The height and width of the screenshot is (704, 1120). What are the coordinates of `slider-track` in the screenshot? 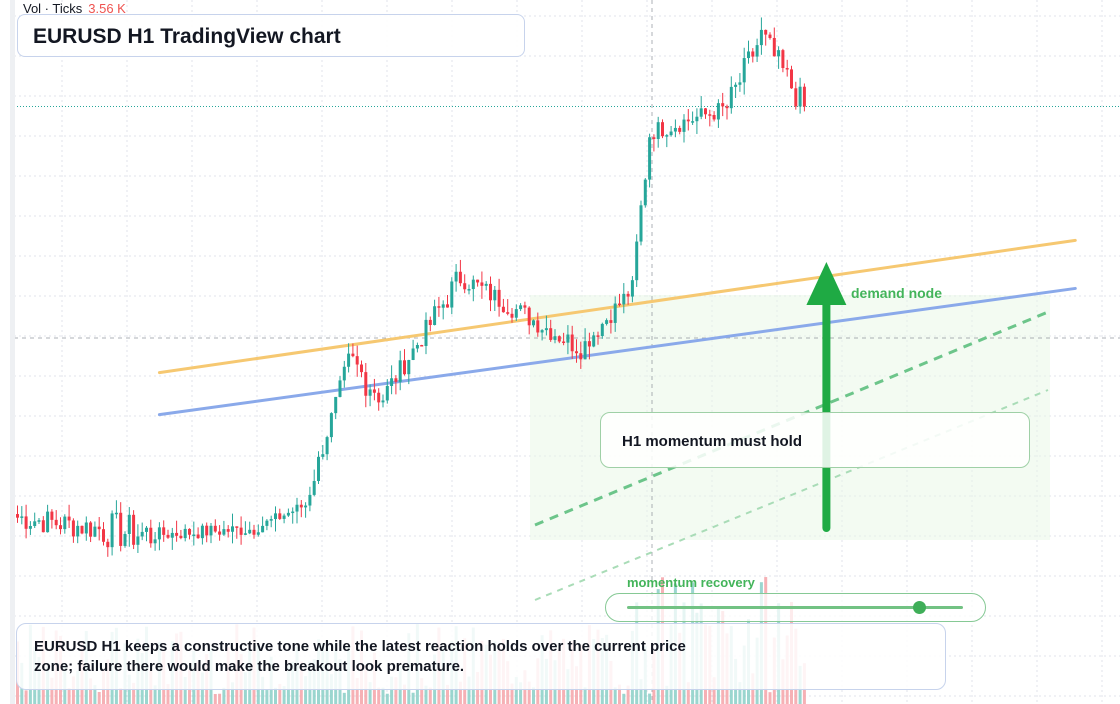 It's located at (795, 607).